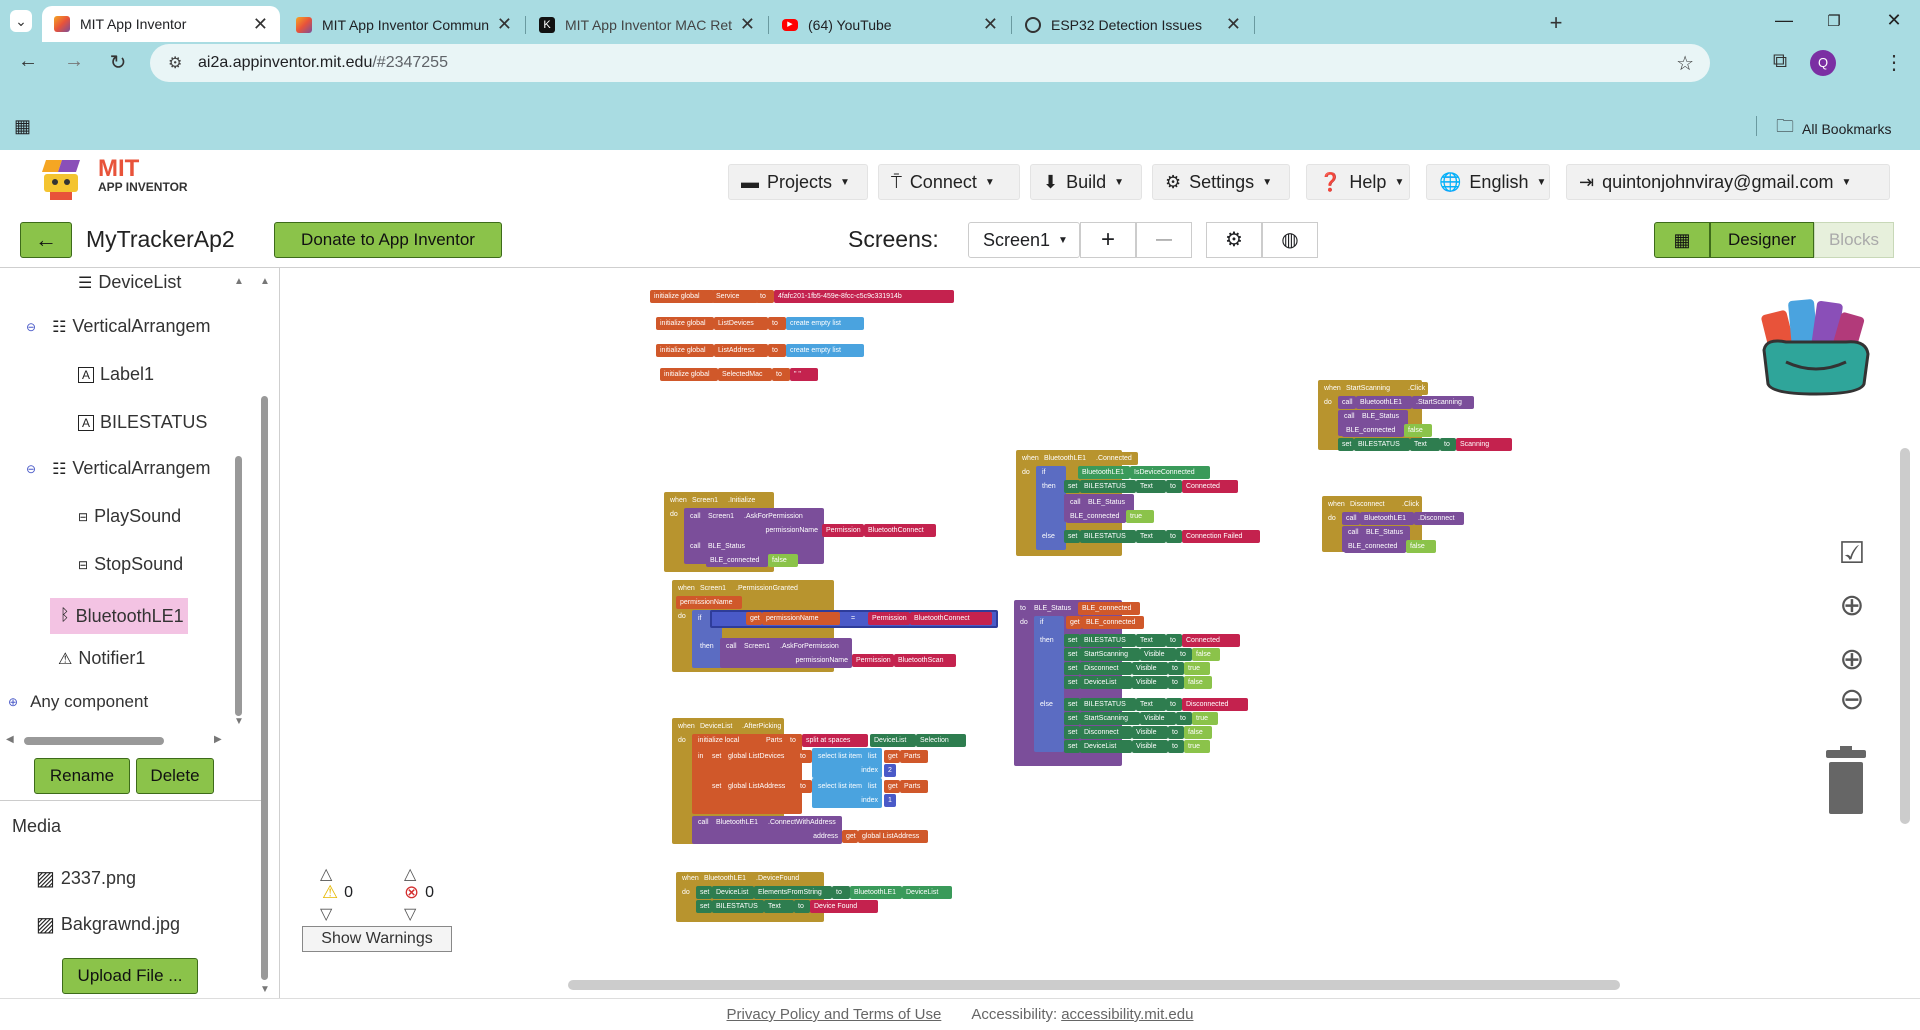 This screenshot has width=1920, height=1030. I want to click on tree-item-notifier1: ⚠ Notifier1, so click(101, 658).